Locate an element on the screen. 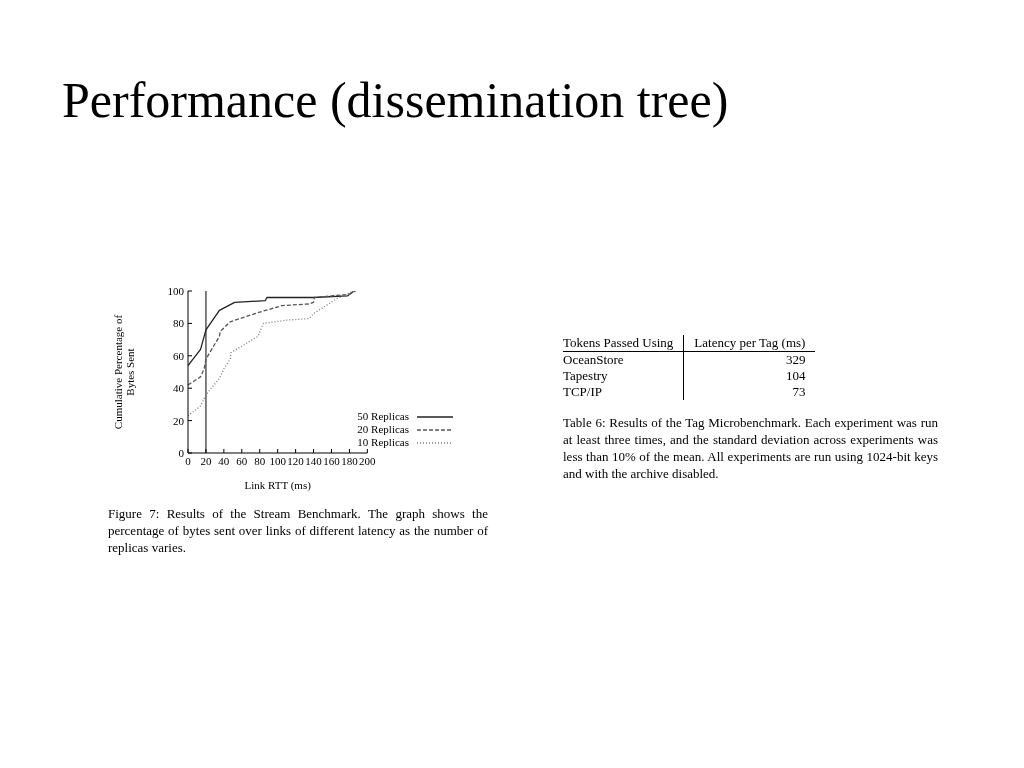 Image resolution: width=1024 pixels, height=768 pixels. category-label: OceanStore is located at coordinates (623, 359).